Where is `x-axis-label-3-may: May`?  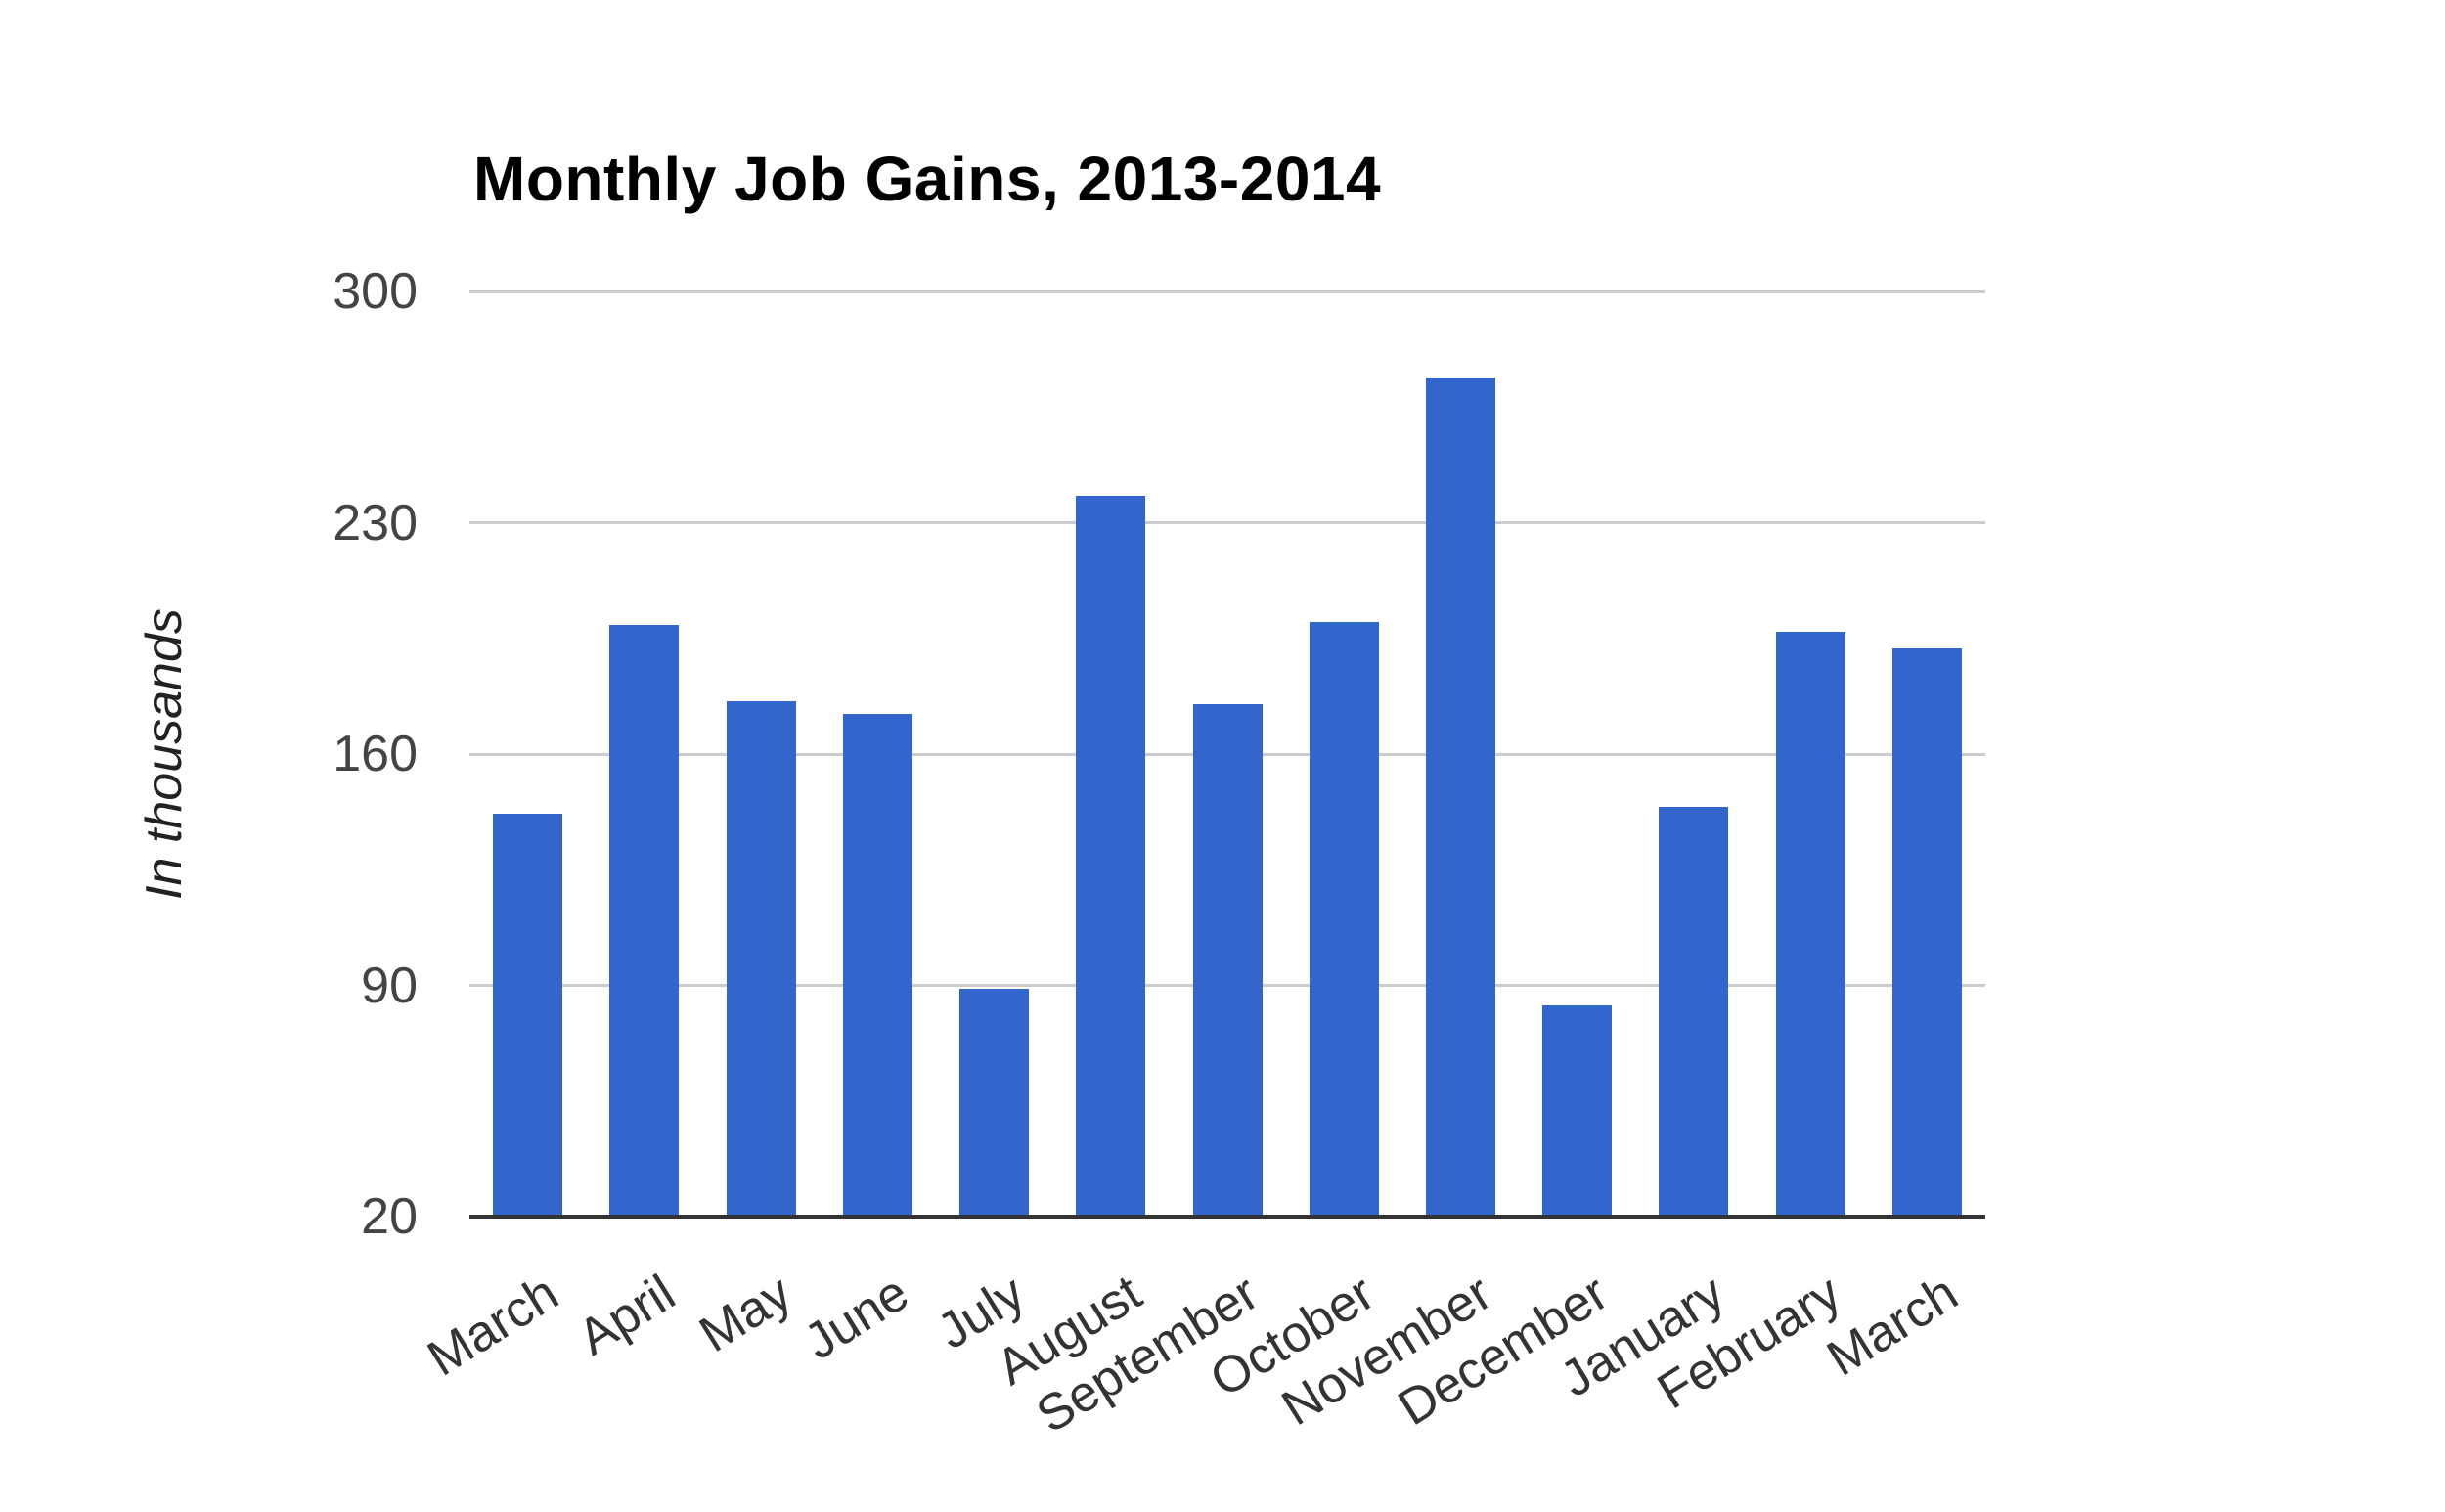
x-axis-label-3-may: May is located at coordinates (745, 1314).